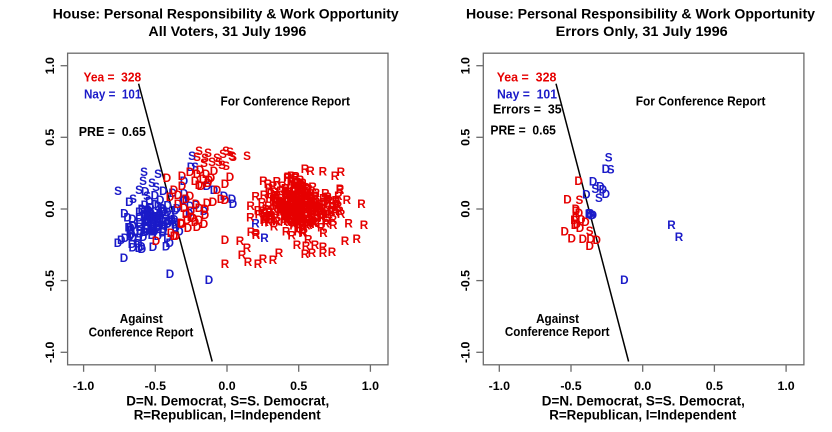 The width and height of the screenshot is (832, 432). Describe the element at coordinates (466, 137) in the screenshot. I see `svg-text: 0.5` at that location.